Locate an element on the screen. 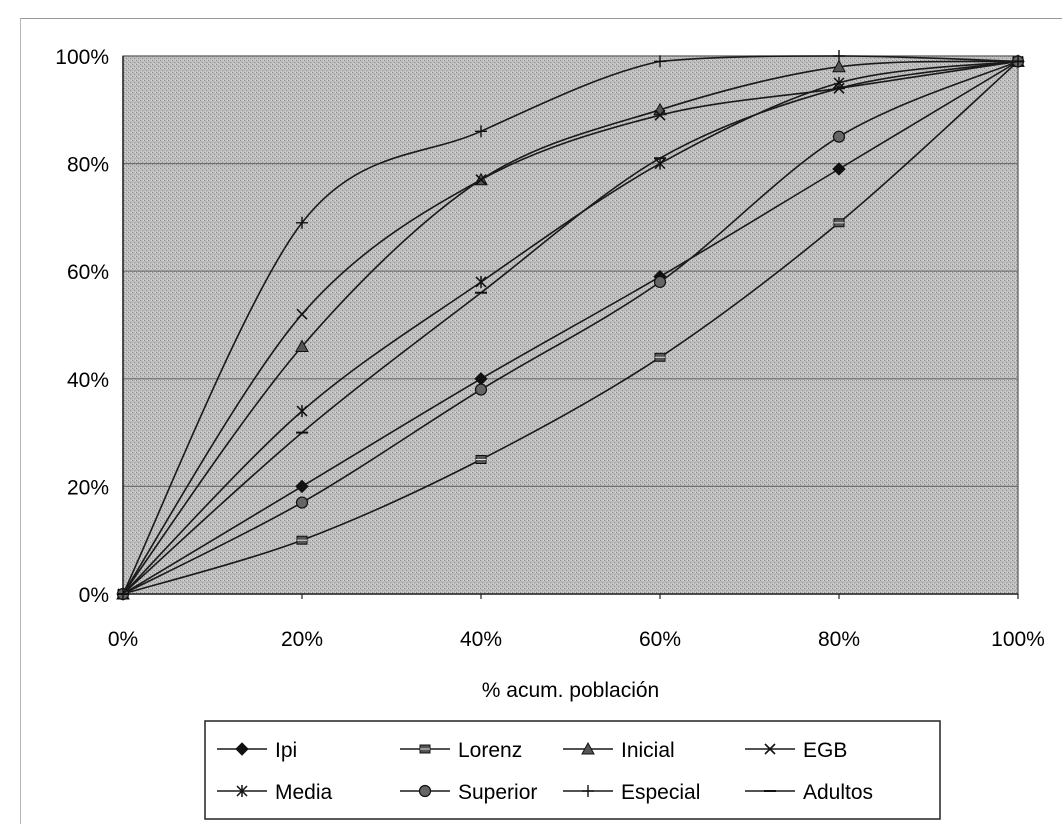 This screenshot has height=827, width=1064. legend-item: EGB is located at coordinates (796, 750).